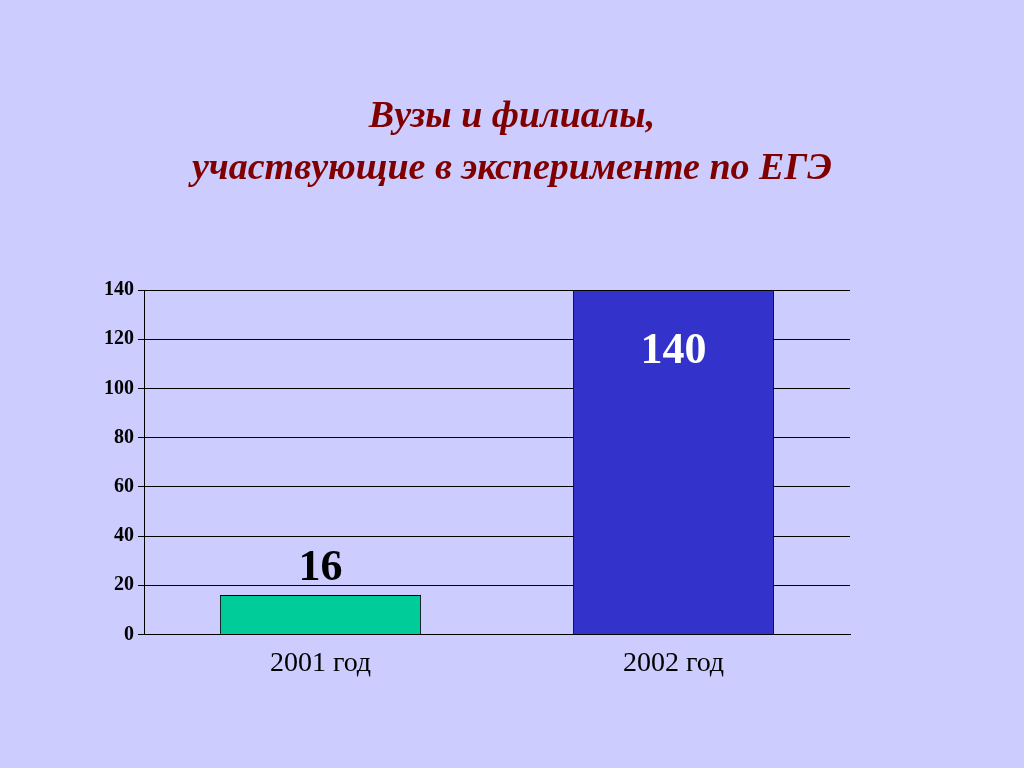 The image size is (1024, 768). I want to click on y-tick-label: 80, so click(124, 435).